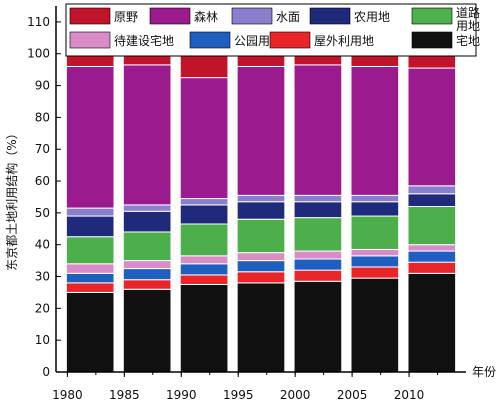 Image resolution: width=501 pixels, height=403 pixels. What do you see at coordinates (42, 308) in the screenshot?
I see `y-tick-label-20: 20` at bounding box center [42, 308].